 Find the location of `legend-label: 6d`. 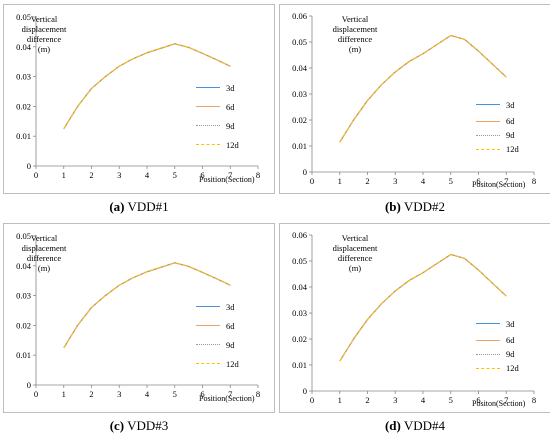

legend-label: 6d is located at coordinates (230, 325).